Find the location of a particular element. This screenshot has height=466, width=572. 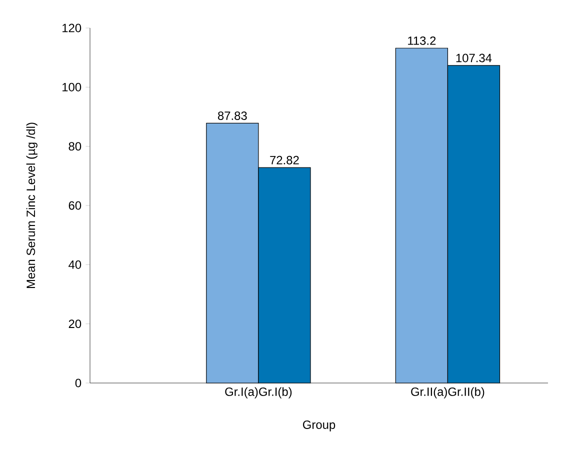

y-tick-label: 80 is located at coordinates (75, 146).